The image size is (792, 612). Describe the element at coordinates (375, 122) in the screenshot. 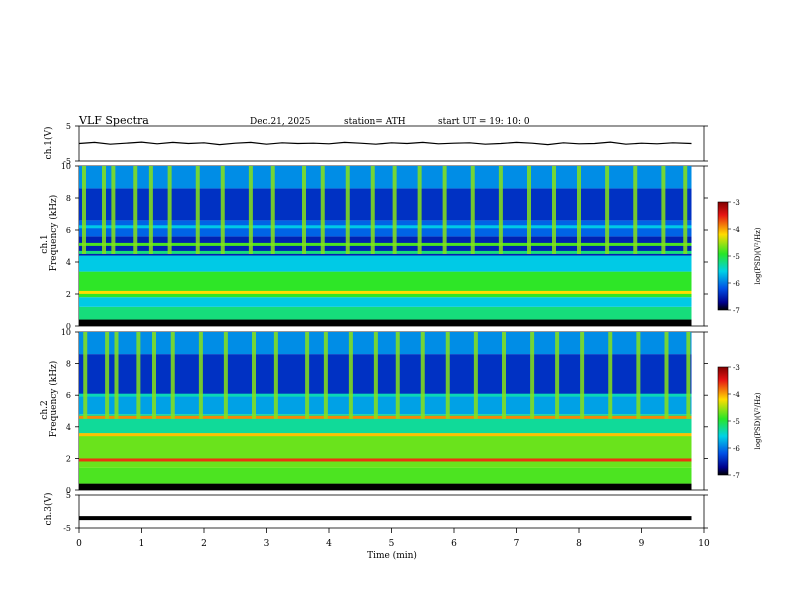

I see `station-label: station= ATH` at that location.